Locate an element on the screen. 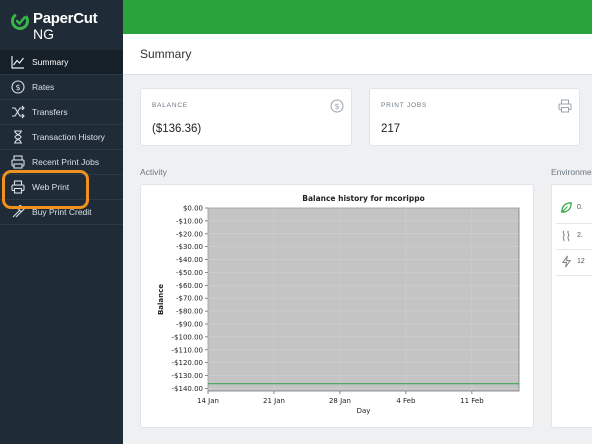 The image size is (592, 444). y-tick-label: -$80.00 is located at coordinates (189, 312).